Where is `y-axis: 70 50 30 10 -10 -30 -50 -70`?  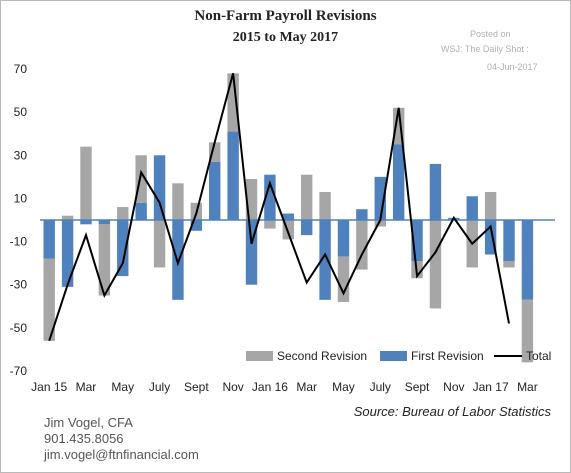 y-axis: 70 50 30 10 -10 -30 -50 -70 is located at coordinates (19, 220).